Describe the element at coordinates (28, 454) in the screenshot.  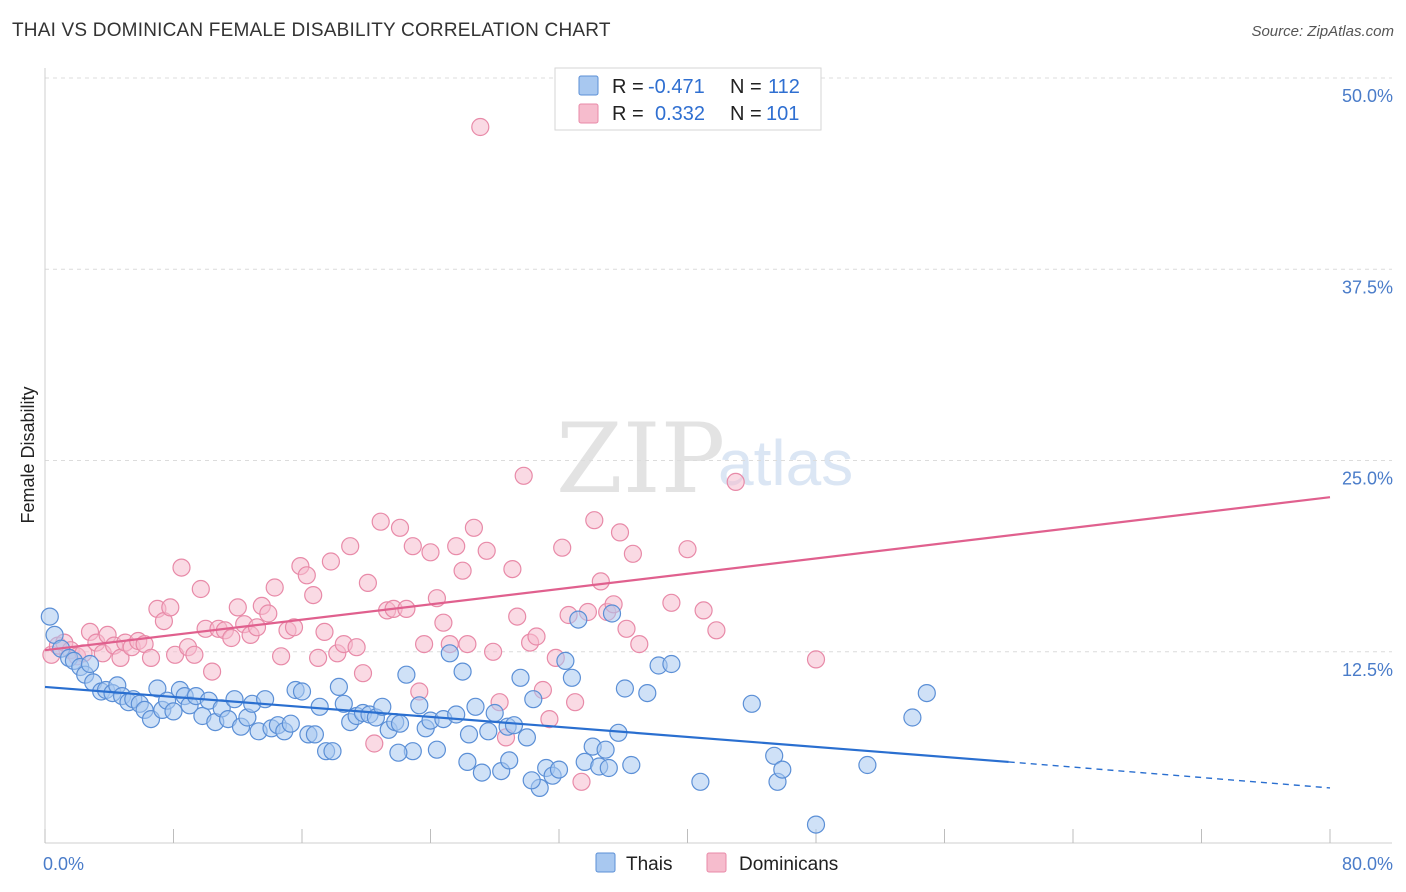
I see `y-axis-title: Female Disability` at that location.